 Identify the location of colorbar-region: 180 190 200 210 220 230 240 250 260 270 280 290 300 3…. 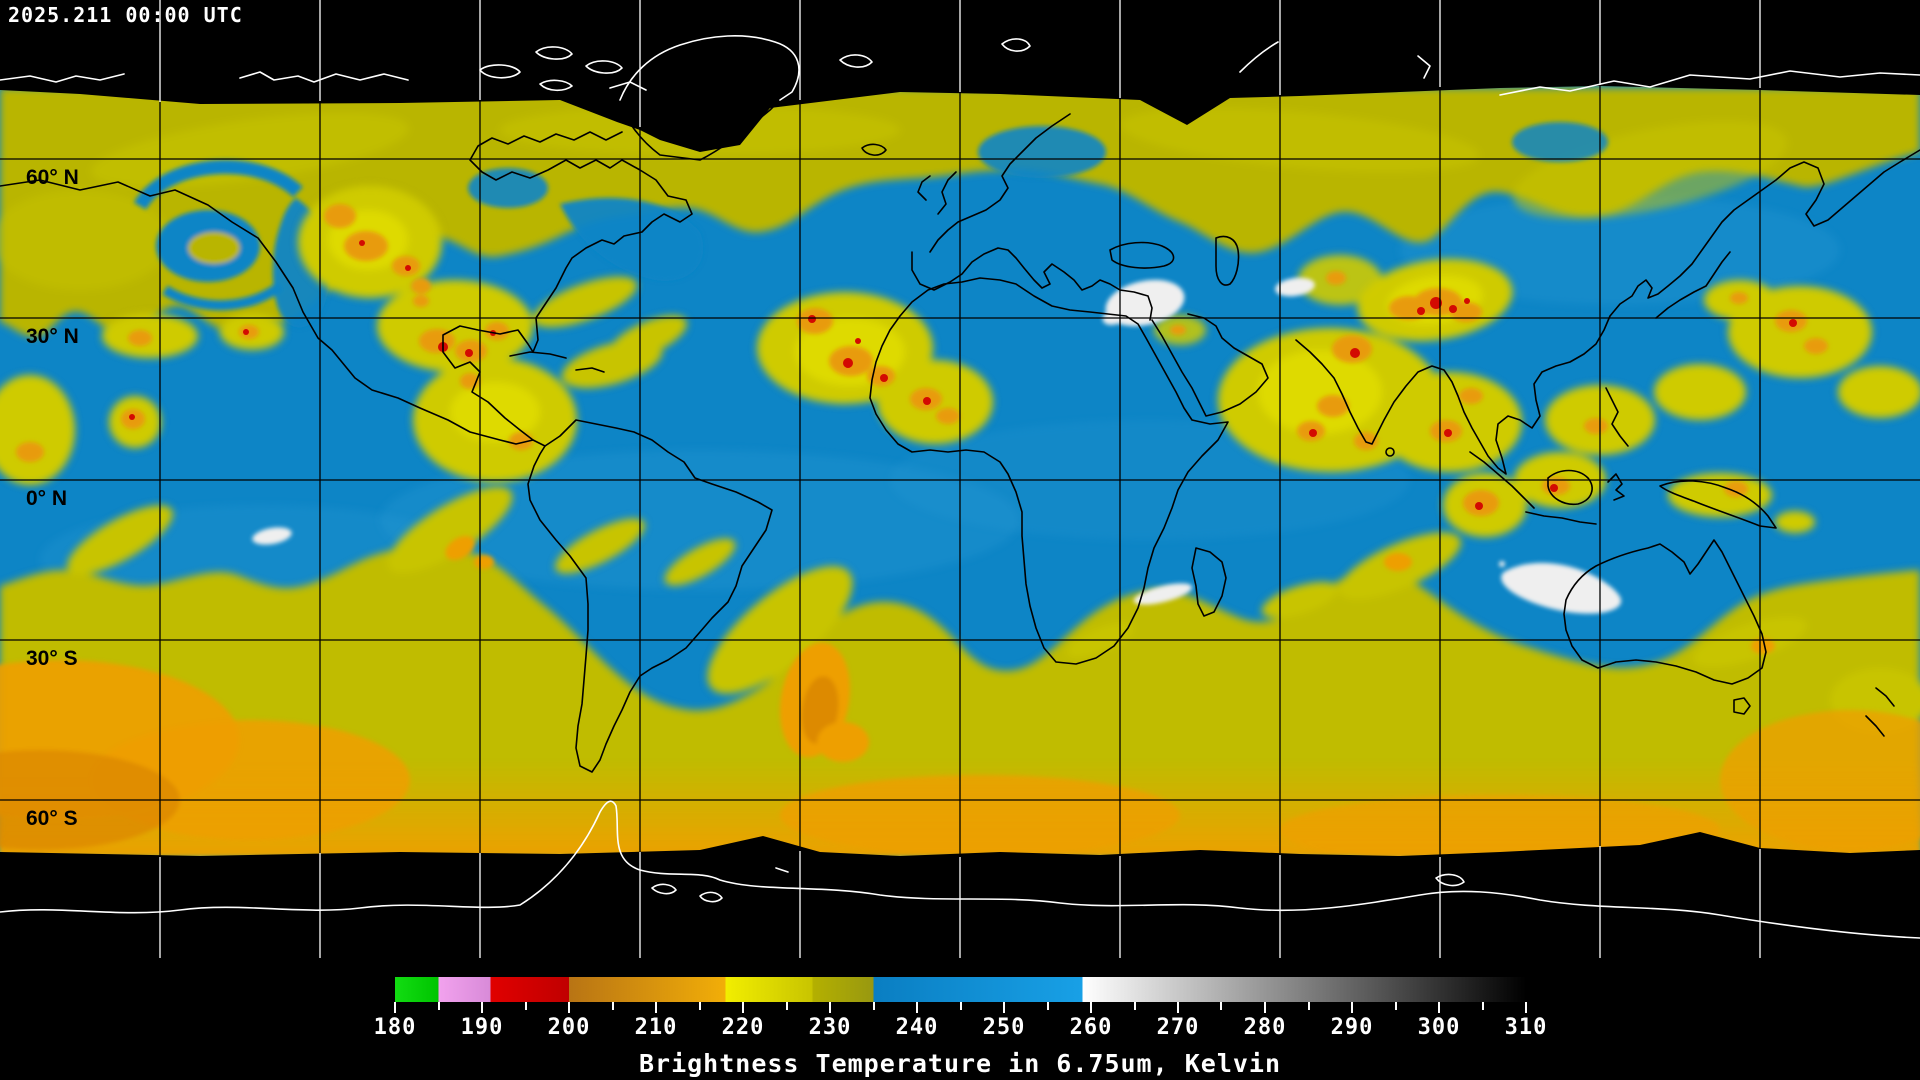
(960, 1021).